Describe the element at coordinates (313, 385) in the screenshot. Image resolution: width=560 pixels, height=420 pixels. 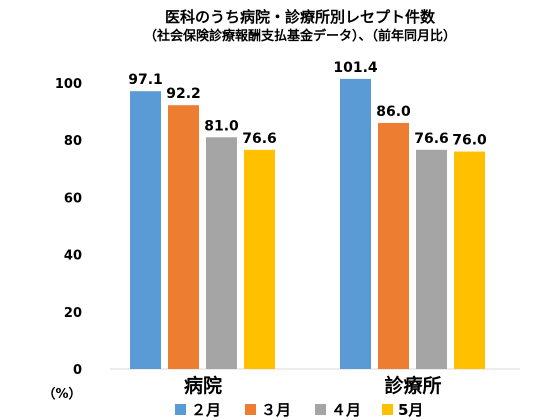
I see `category-labels: 病院 診療所` at that location.